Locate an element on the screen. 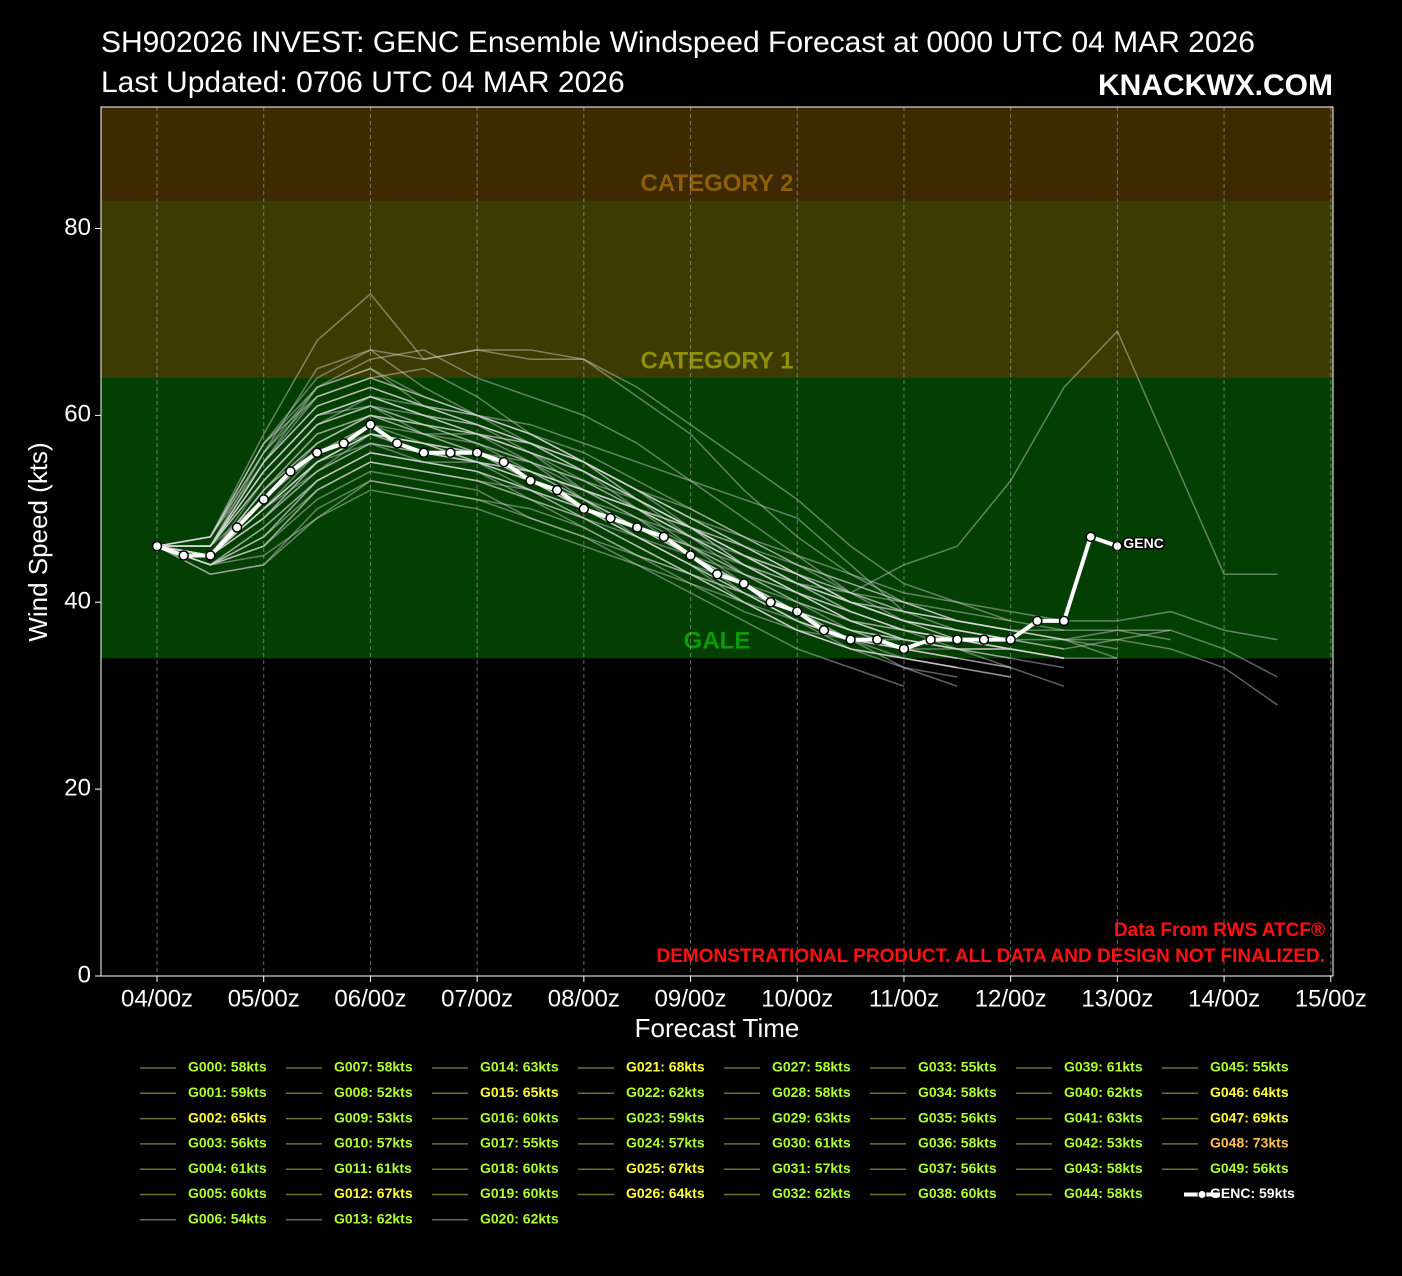  x-tick-label: 07/00z is located at coordinates (477, 998).